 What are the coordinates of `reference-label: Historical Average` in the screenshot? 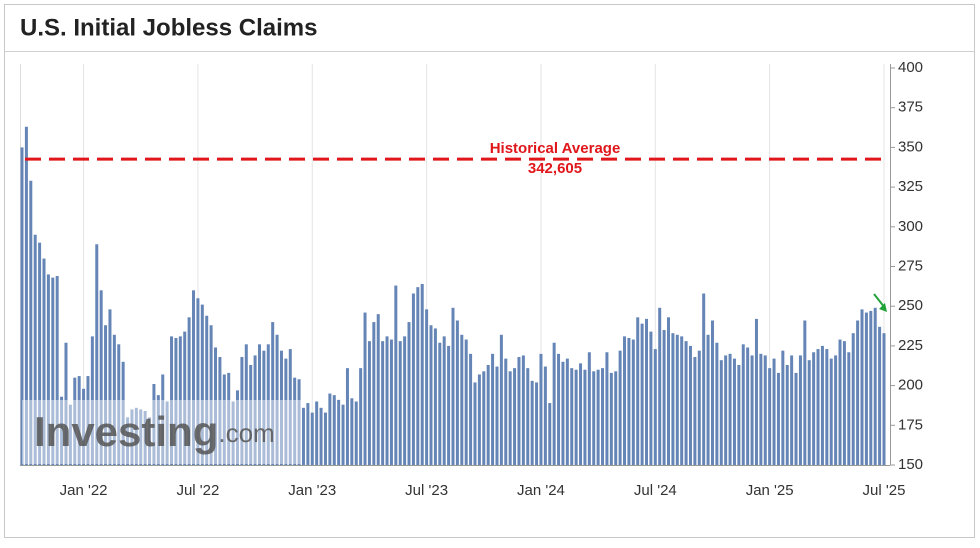 It's located at (555, 148).